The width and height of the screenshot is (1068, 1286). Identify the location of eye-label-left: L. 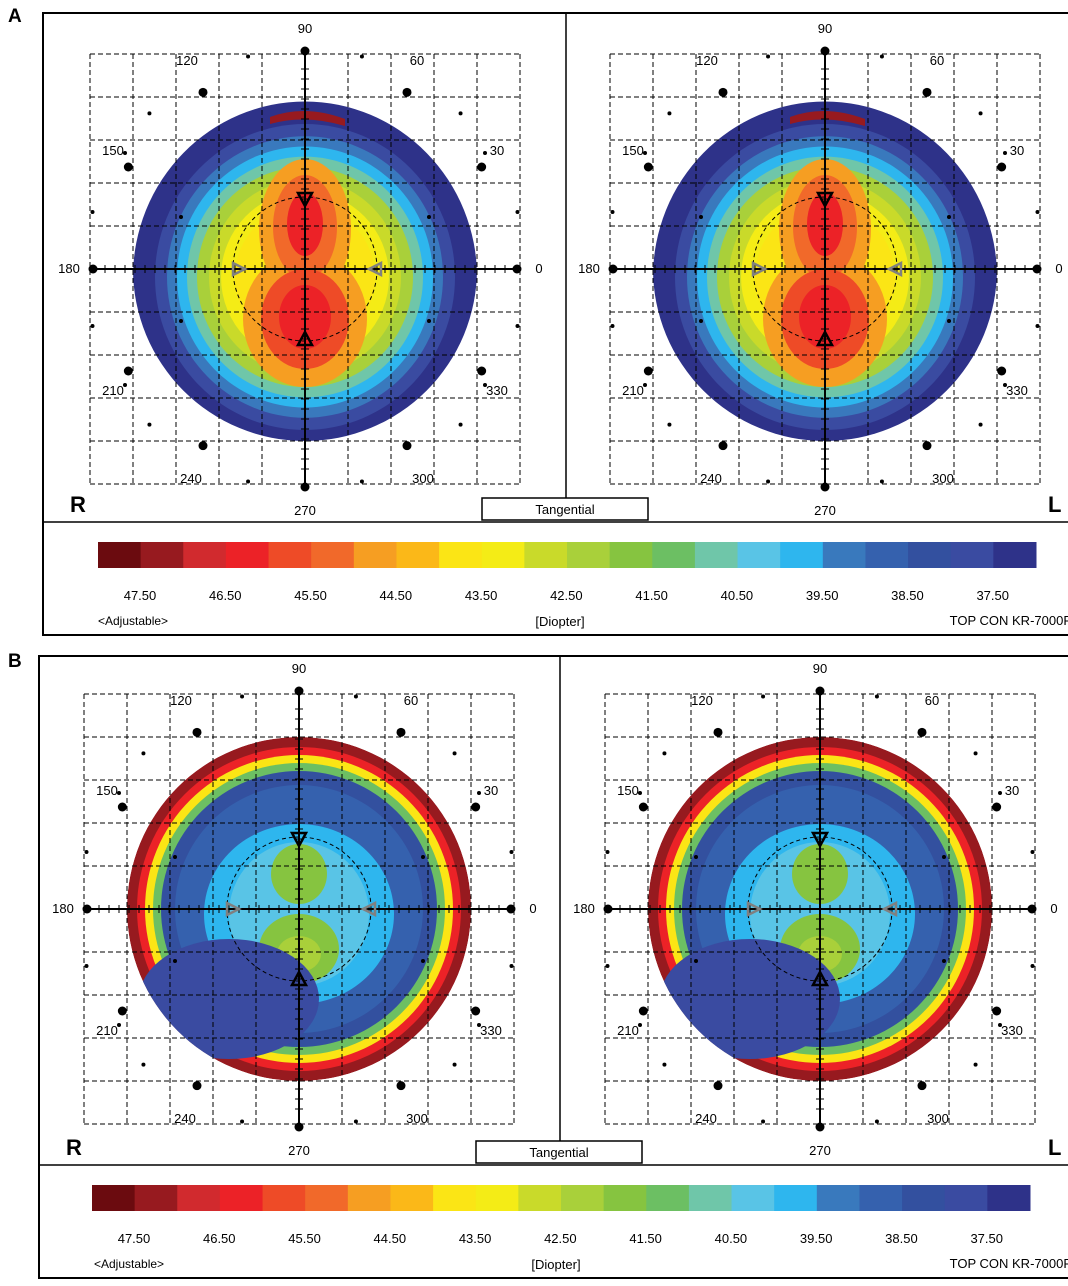
(1054, 1147).